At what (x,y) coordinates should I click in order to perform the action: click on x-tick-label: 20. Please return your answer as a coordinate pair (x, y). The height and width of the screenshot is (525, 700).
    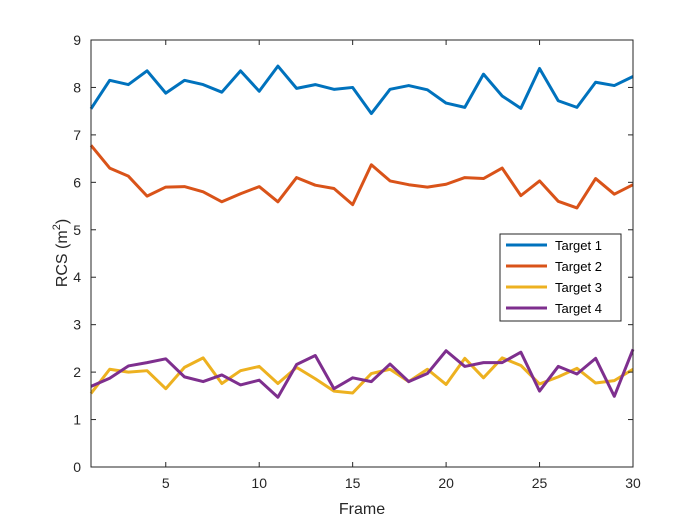
    Looking at the image, I should click on (446, 483).